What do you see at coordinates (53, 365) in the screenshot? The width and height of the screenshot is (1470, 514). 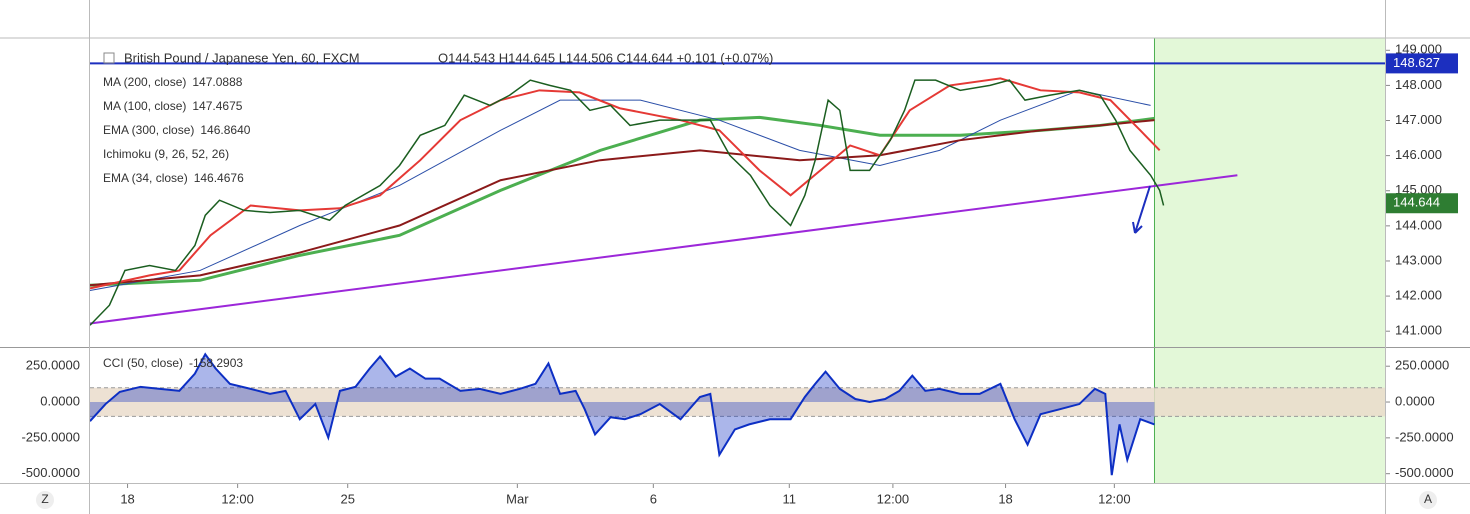 I see `y-tick-label-left: 250.0000` at bounding box center [53, 365].